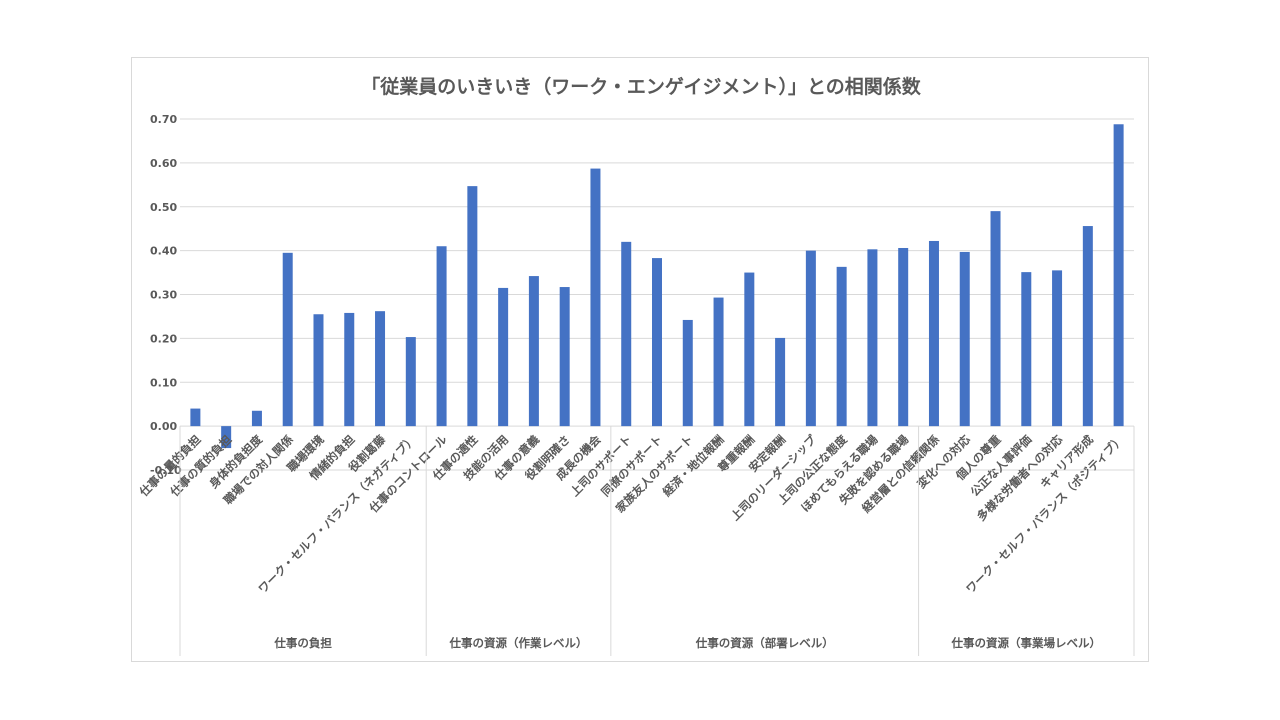 This screenshot has width=1280, height=720. I want to click on group-label: 仕事の資源（事業場レベル）, so click(1026, 643).